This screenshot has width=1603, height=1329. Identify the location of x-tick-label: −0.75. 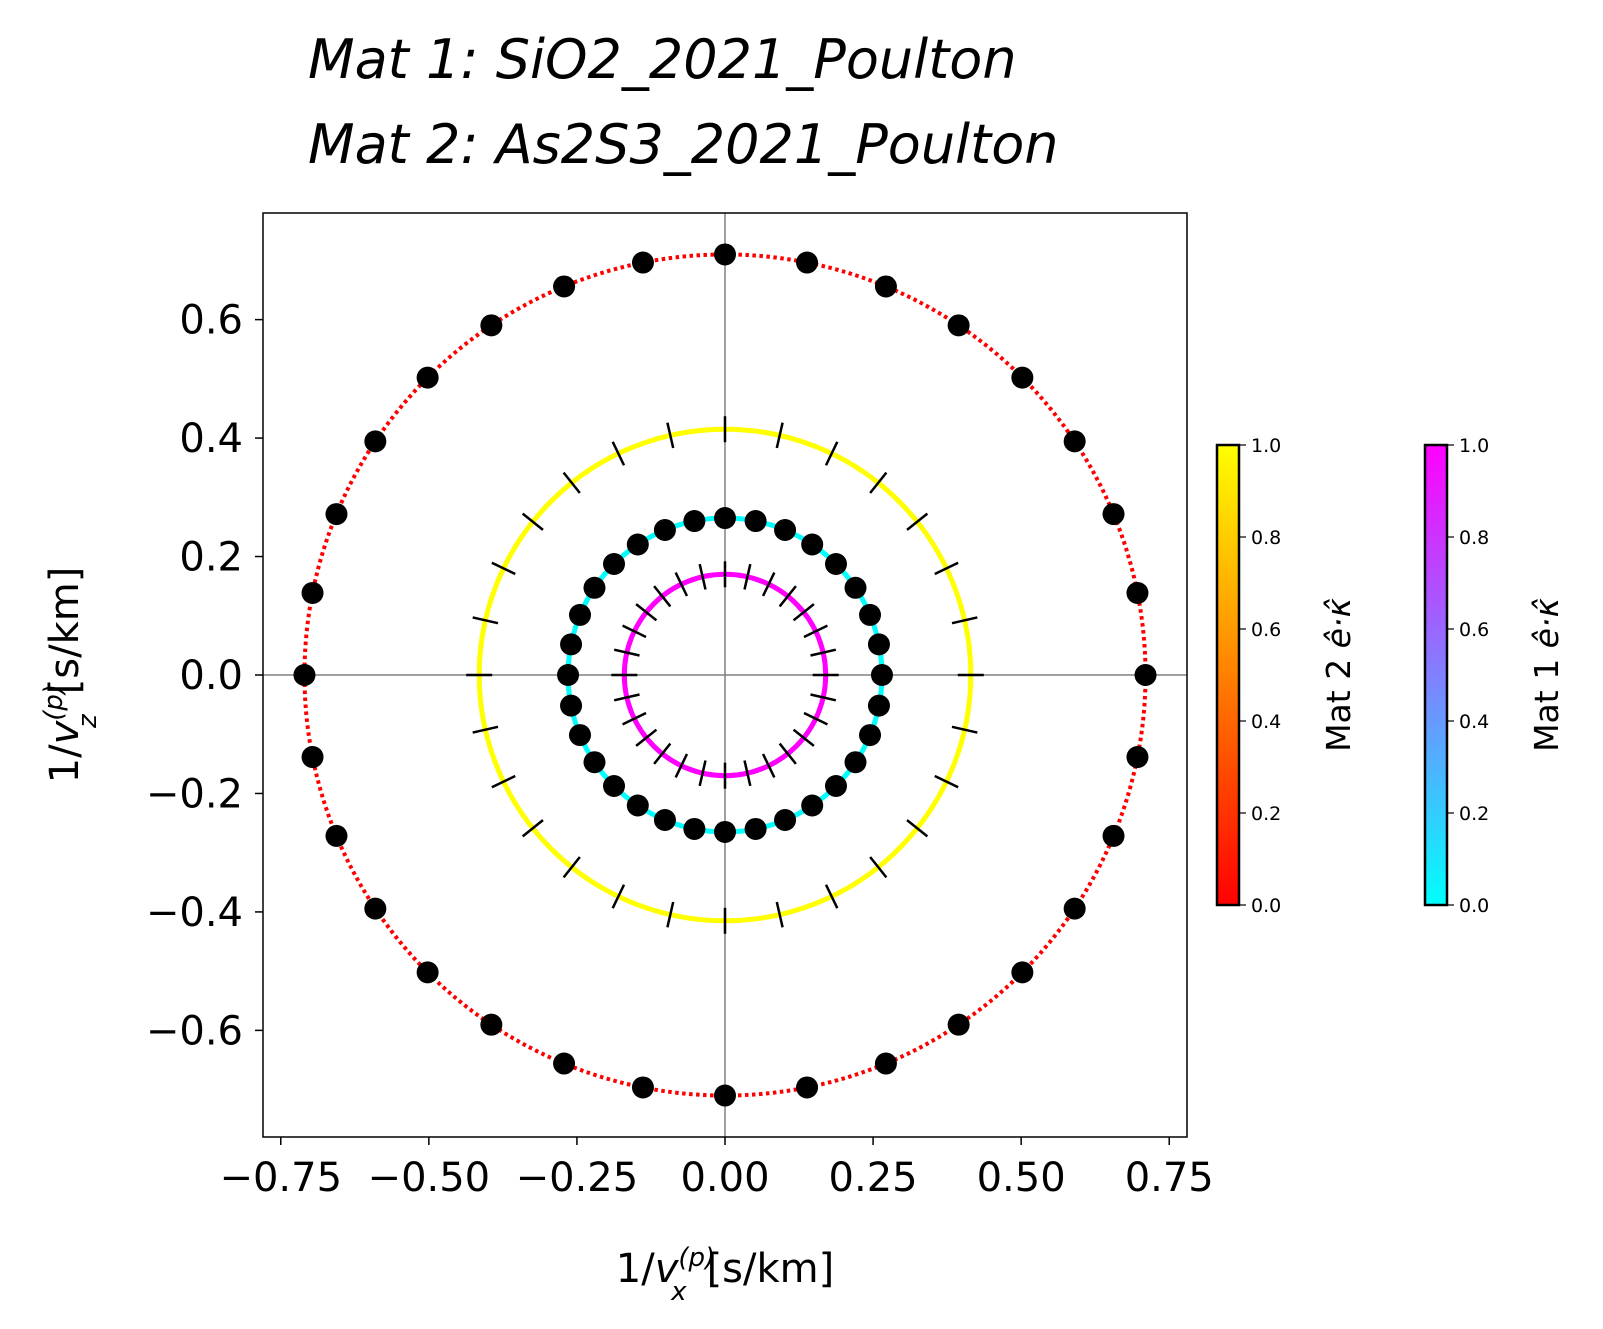
(280, 1178).